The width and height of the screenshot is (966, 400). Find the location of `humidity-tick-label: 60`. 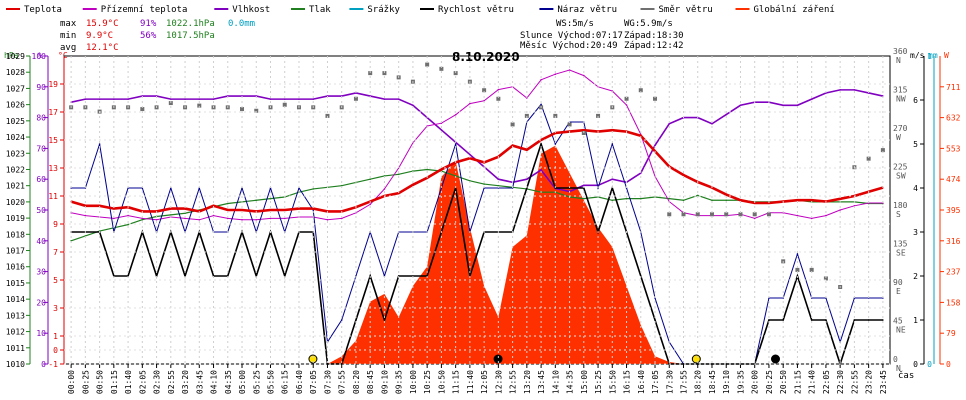

humidity-tick-label: 60 is located at coordinates (41, 179).